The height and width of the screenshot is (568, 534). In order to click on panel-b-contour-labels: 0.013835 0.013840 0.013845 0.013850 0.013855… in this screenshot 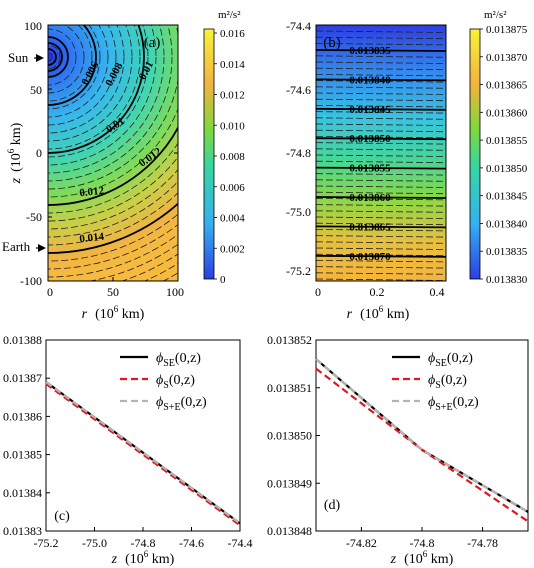, I will do `click(370, 154)`.